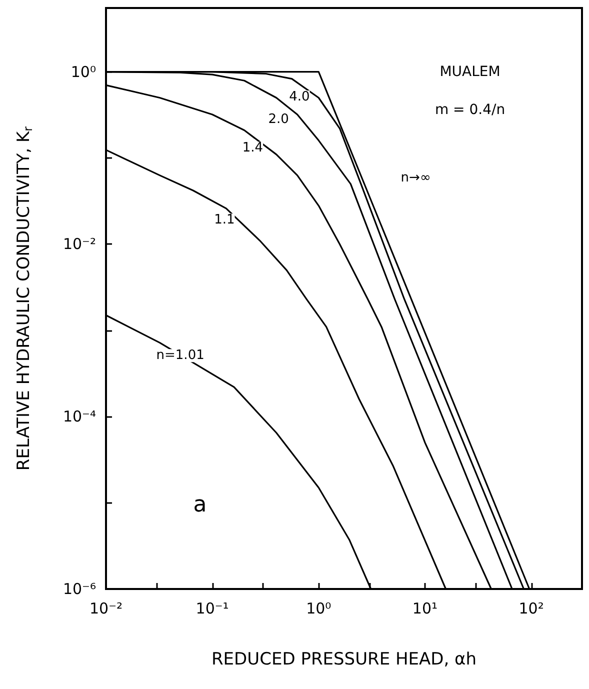 Image resolution: width=589 pixels, height=689 pixels. Describe the element at coordinates (425, 609) in the screenshot. I see `x-tick-label: 10¹` at that location.